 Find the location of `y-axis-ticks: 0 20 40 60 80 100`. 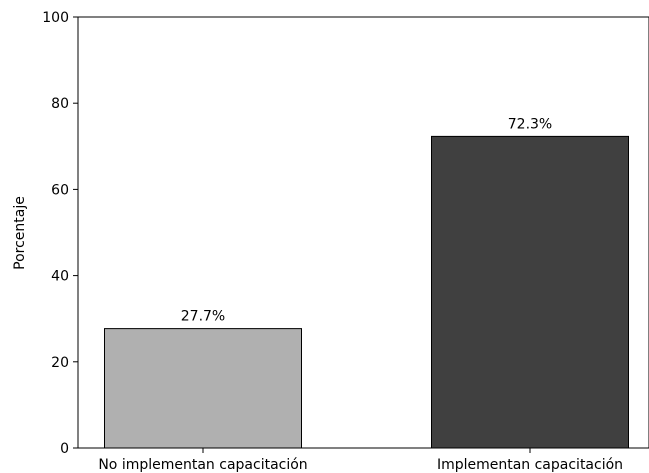

y-axis-ticks: 0 20 40 60 80 100 is located at coordinates (60, 233).